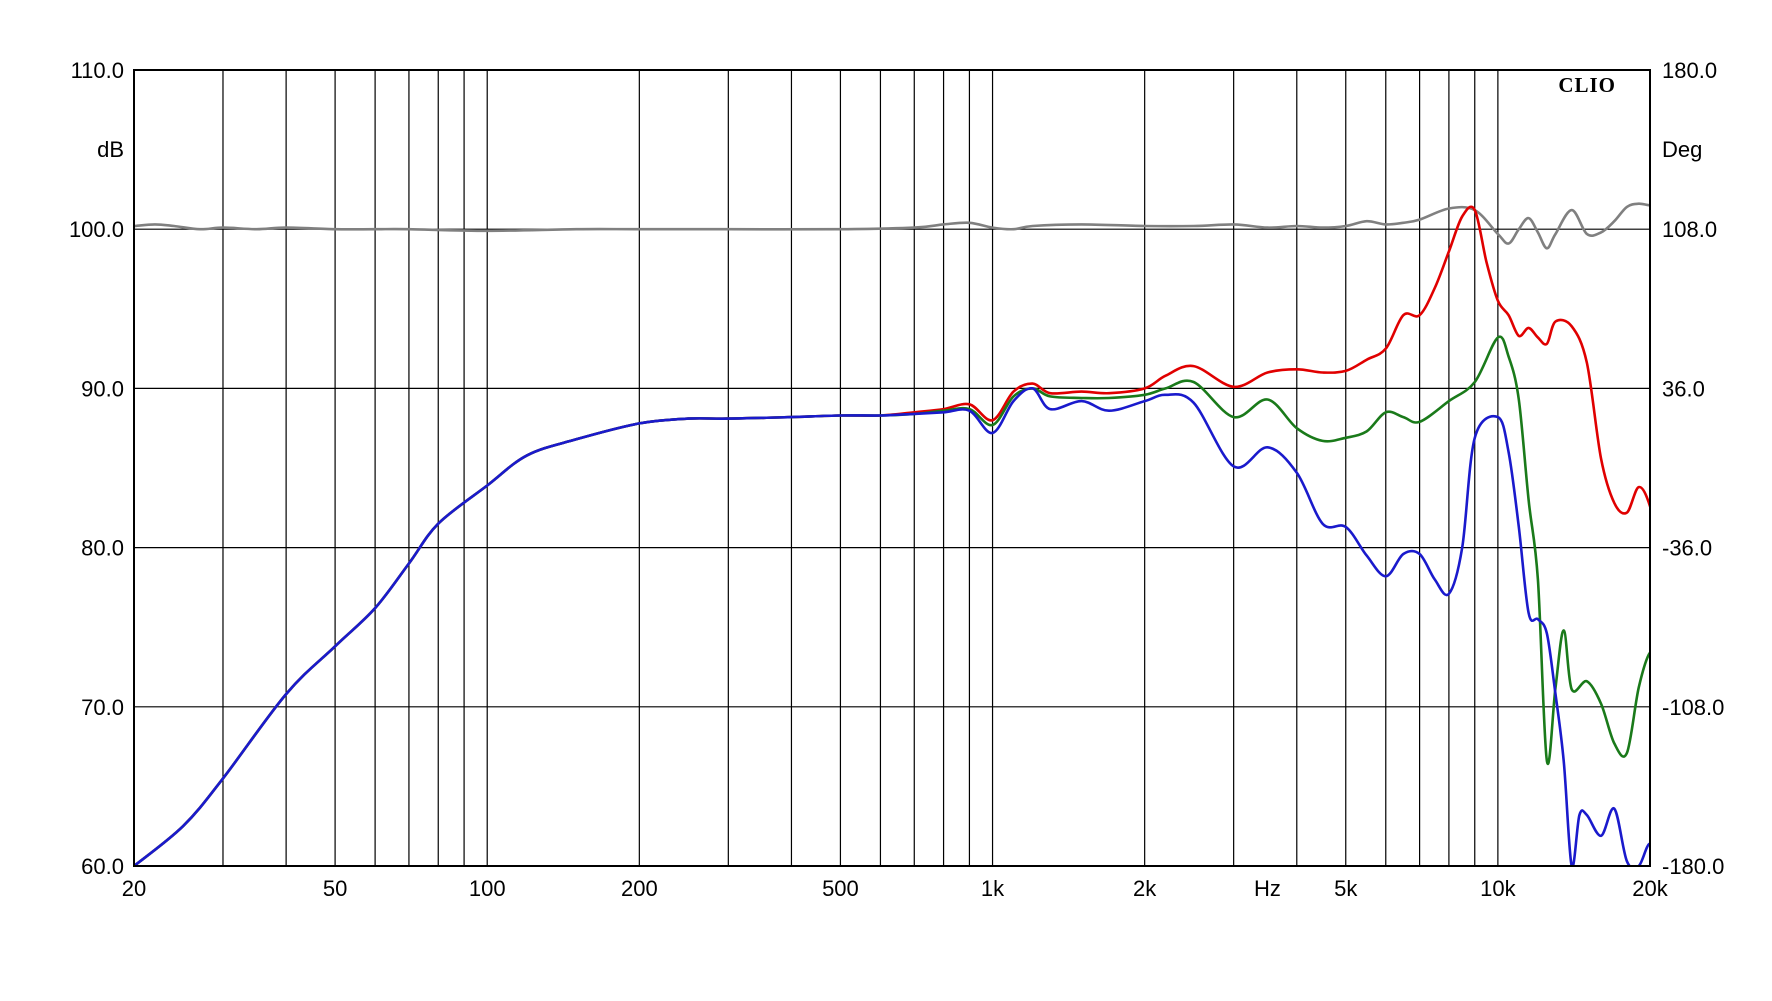  Describe the element at coordinates (96, 229) in the screenshot. I see `y-tick-label: 100.0` at that location.